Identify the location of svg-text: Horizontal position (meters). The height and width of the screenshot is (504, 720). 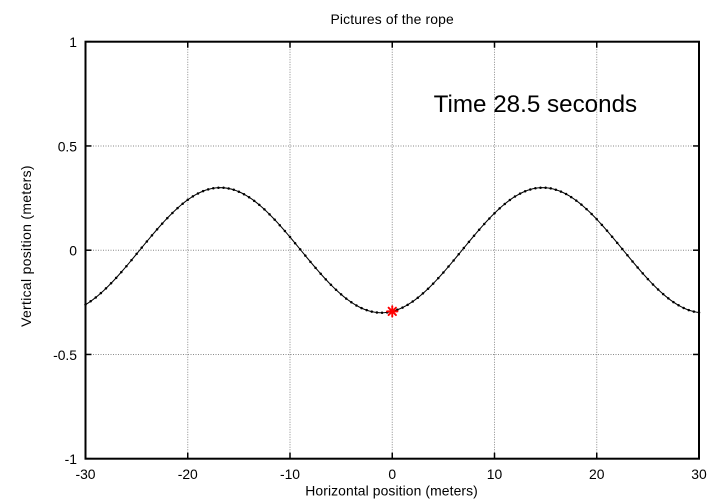
(391, 490).